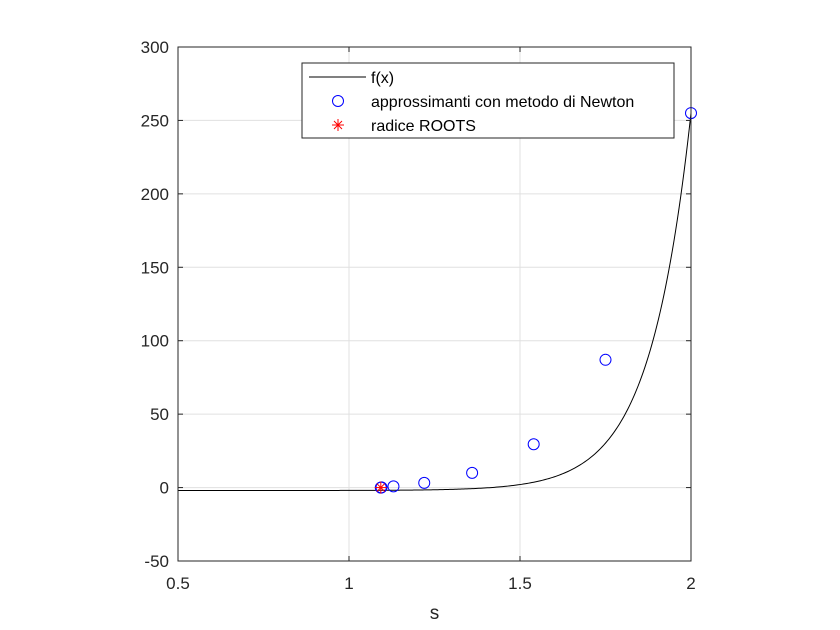 Image resolution: width=840 pixels, height=630 pixels. I want to click on legend-box, so click(488, 100).